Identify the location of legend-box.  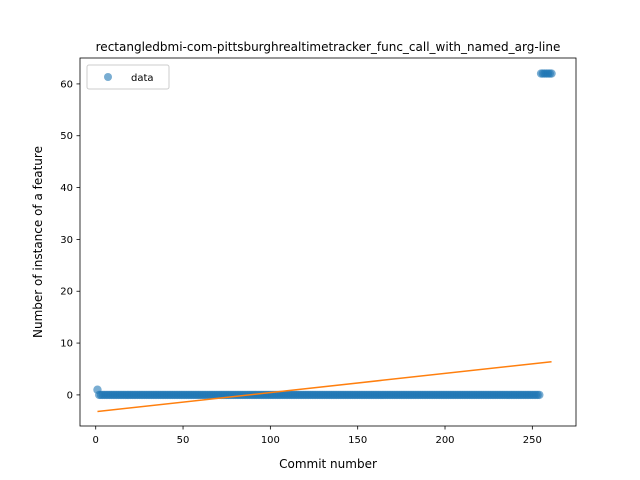
(128, 77).